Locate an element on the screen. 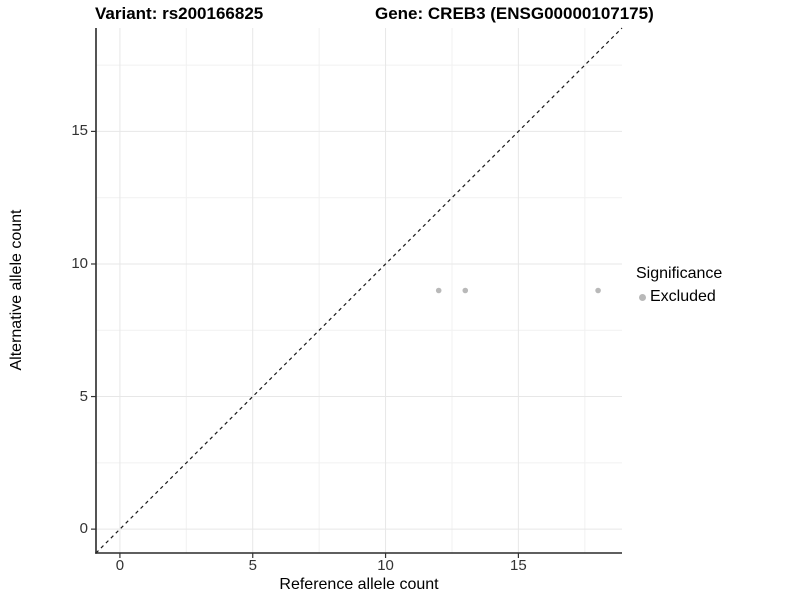  legend: Significance Excluded is located at coordinates (679, 285).